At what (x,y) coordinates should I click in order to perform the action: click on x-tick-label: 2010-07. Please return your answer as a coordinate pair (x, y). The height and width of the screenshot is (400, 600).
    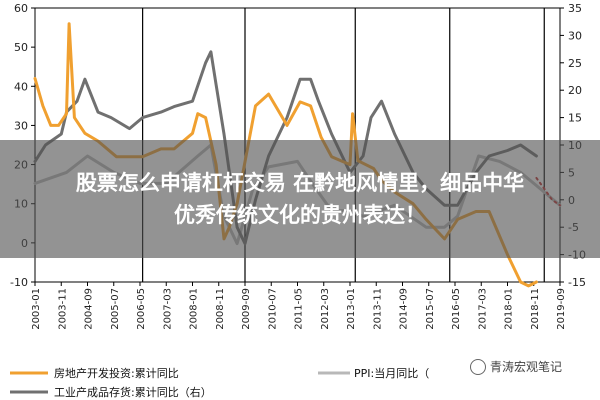
    Looking at the image, I should click on (272, 309).